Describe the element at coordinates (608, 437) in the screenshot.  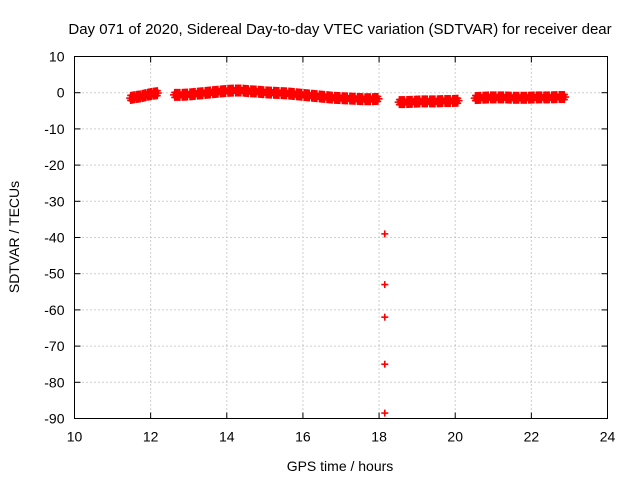
I see `x-tick-label: 24` at that location.